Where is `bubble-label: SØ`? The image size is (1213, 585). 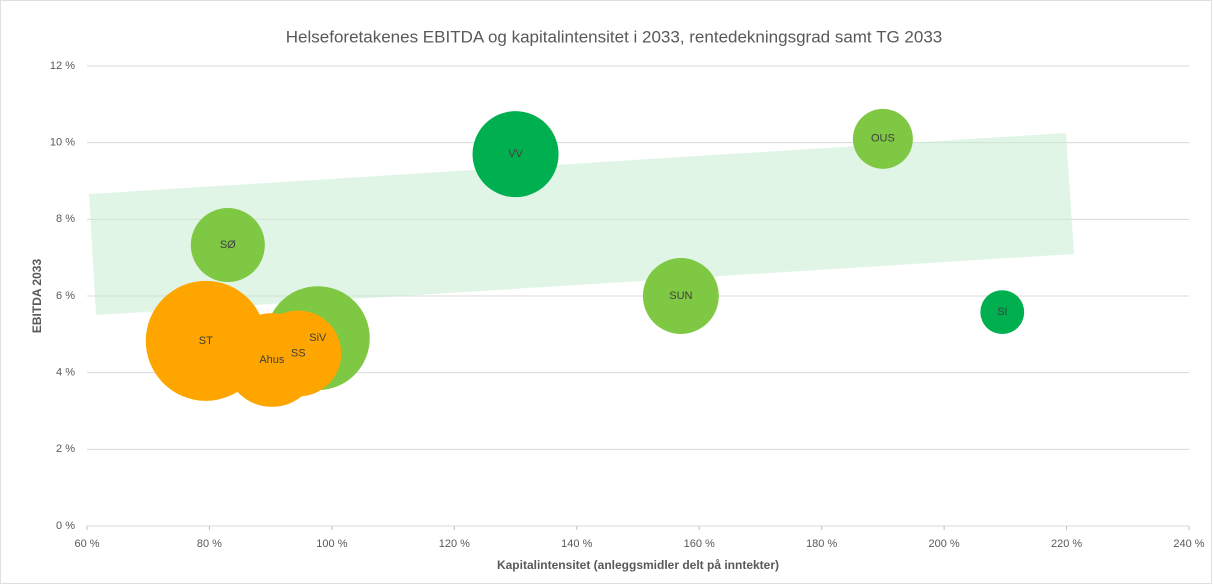
bubble-label: SØ is located at coordinates (228, 245).